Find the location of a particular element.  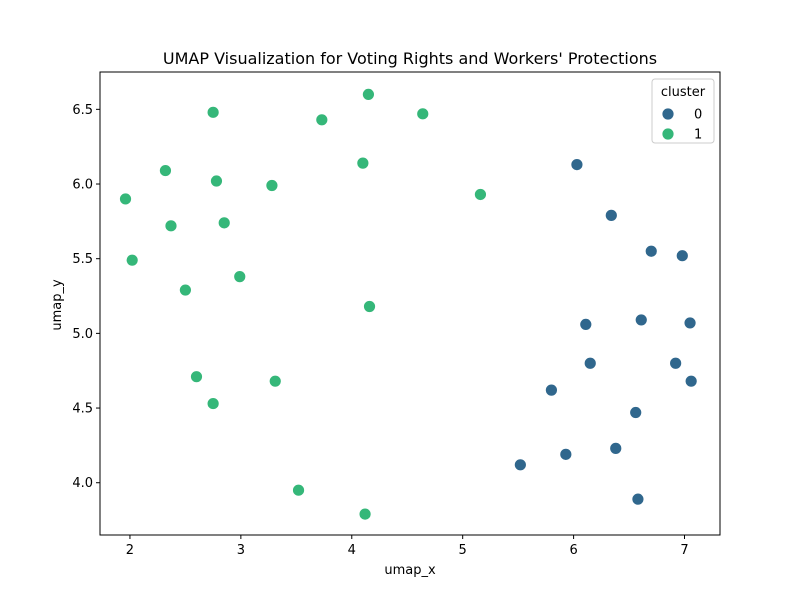

x-tick-label: 6 is located at coordinates (573, 550).